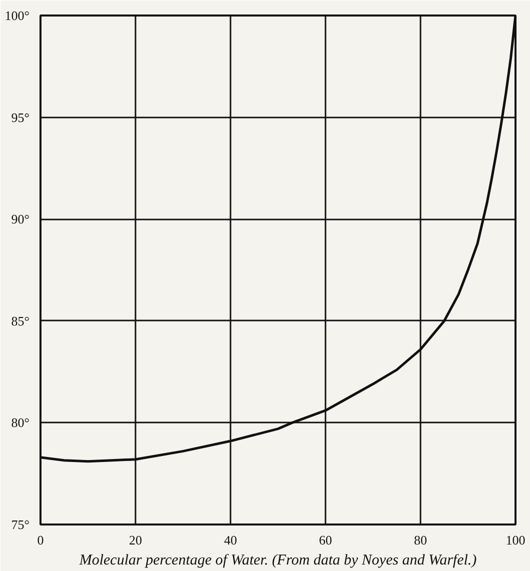  I want to click on x-tick-label: 0, so click(40, 540).